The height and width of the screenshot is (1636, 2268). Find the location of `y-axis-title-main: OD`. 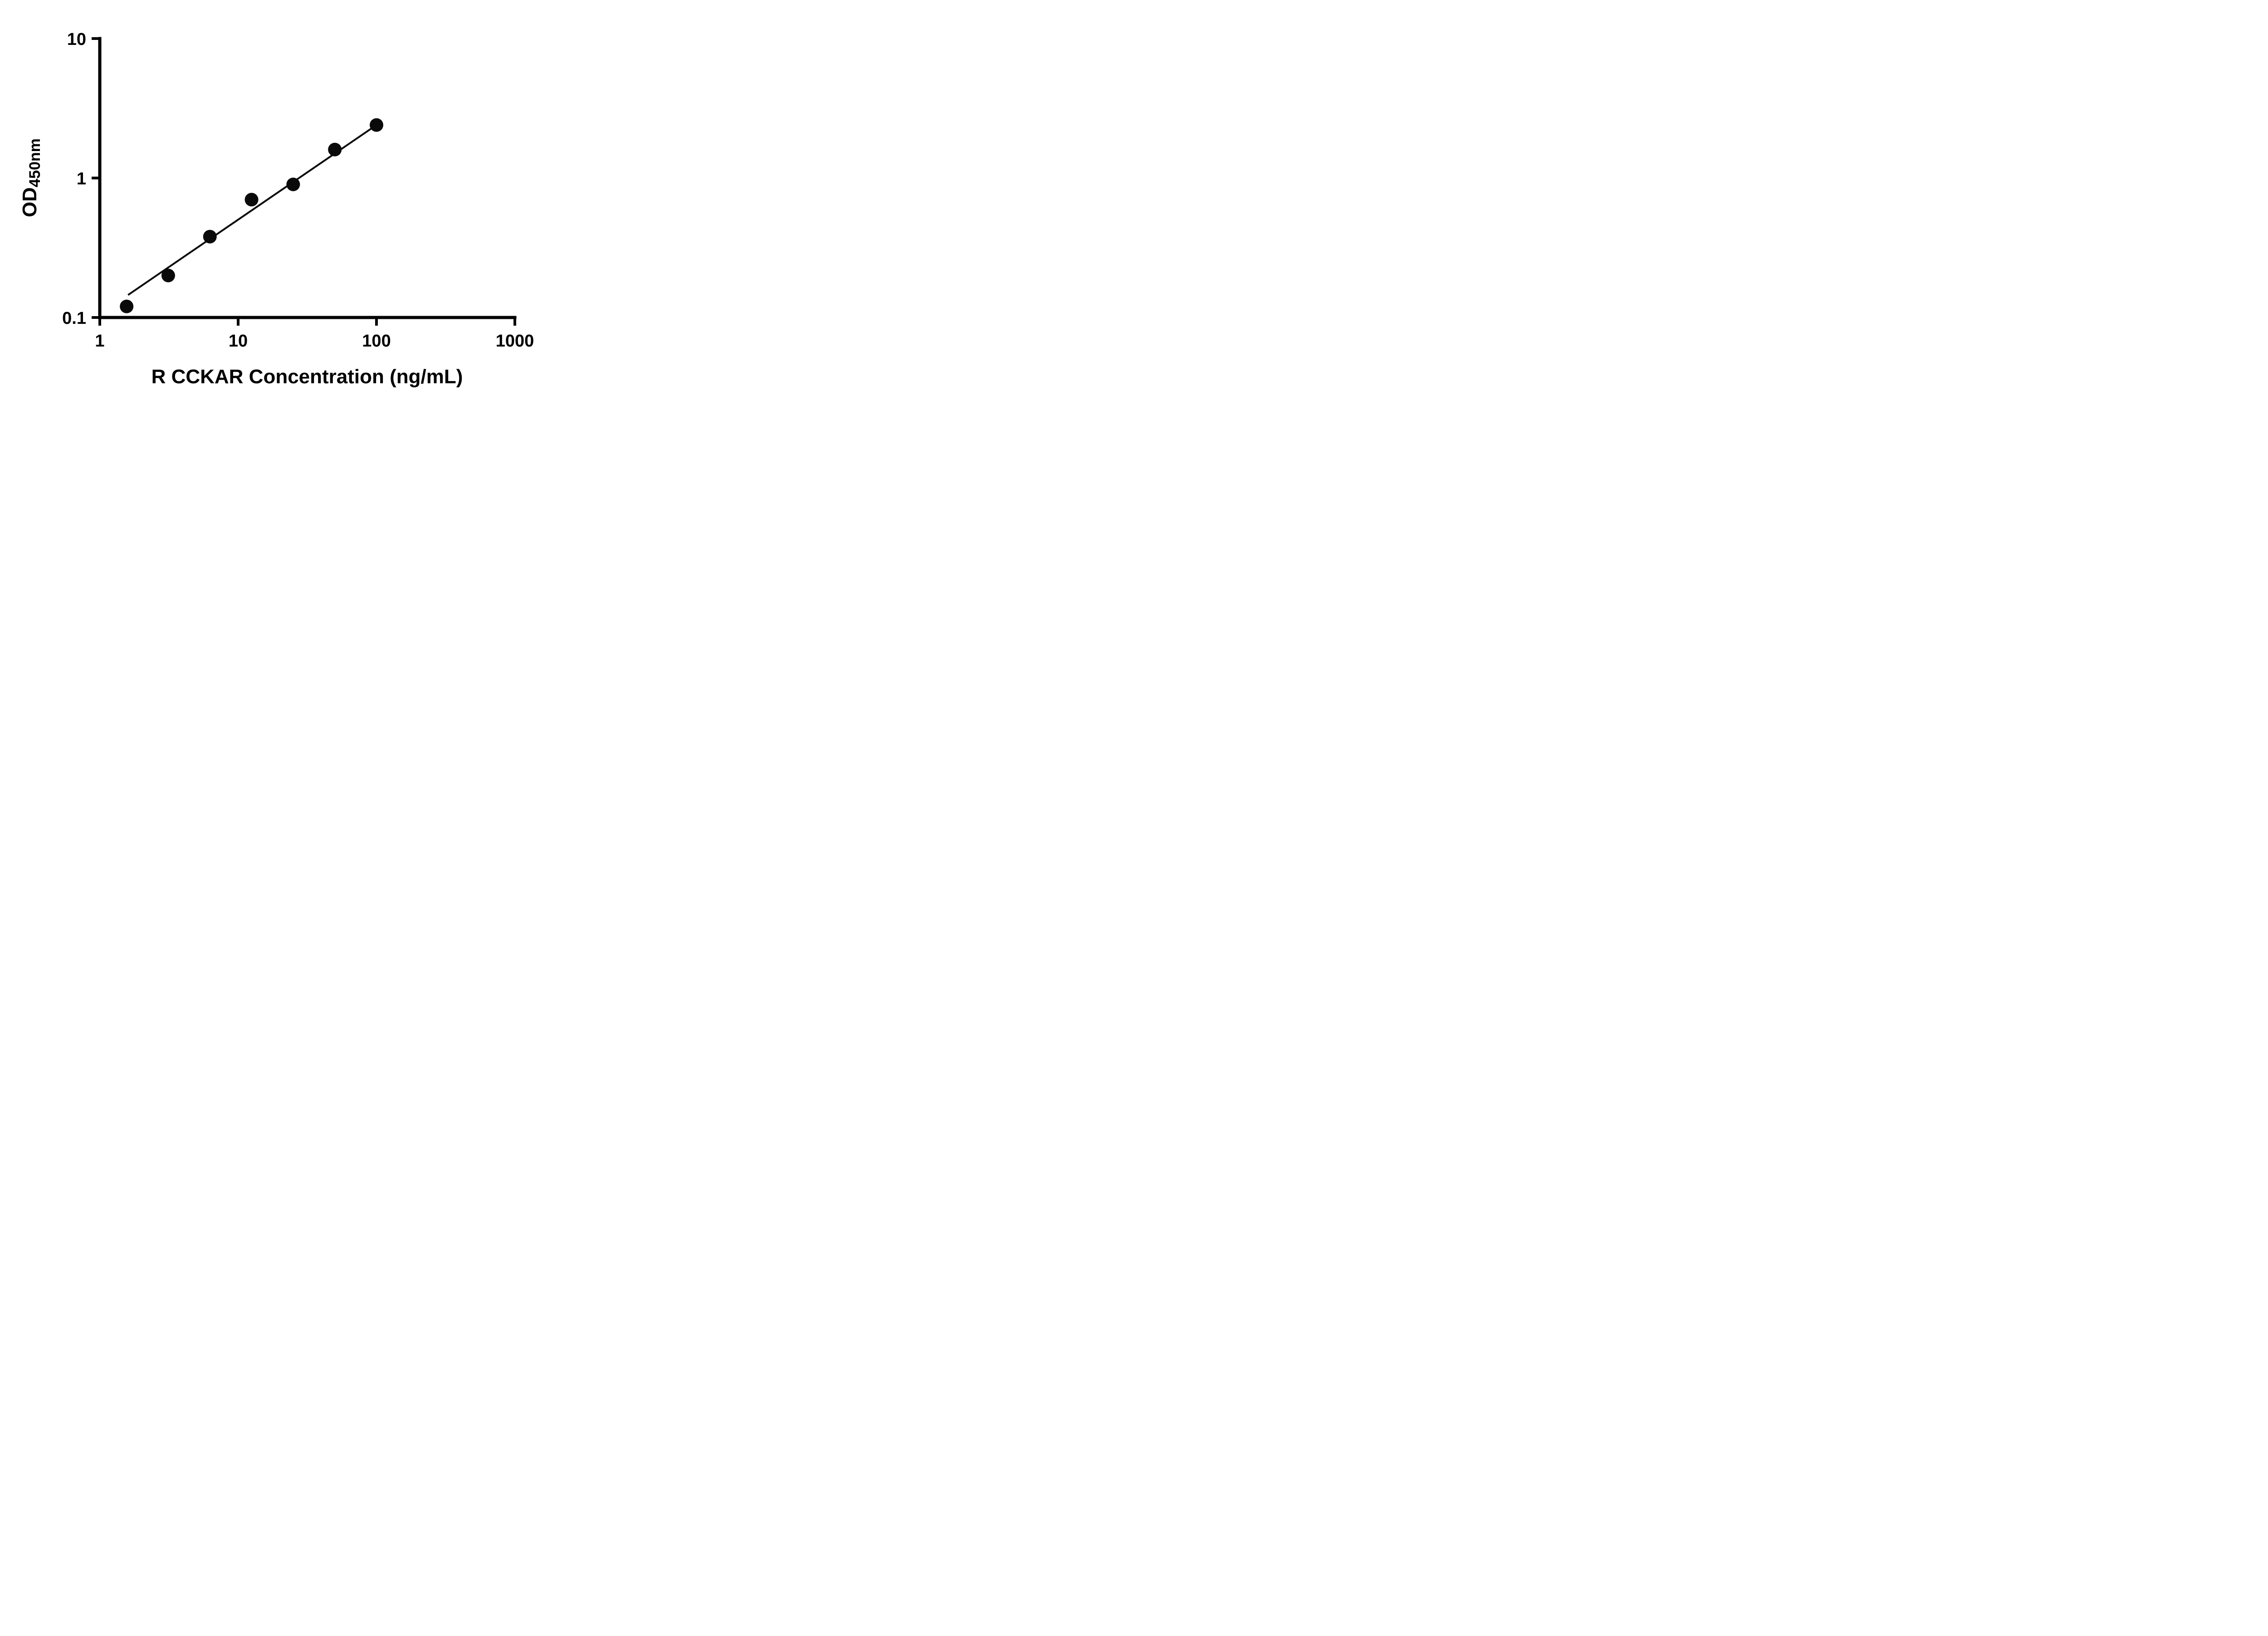

y-axis-title-main: OD is located at coordinates (30, 202).